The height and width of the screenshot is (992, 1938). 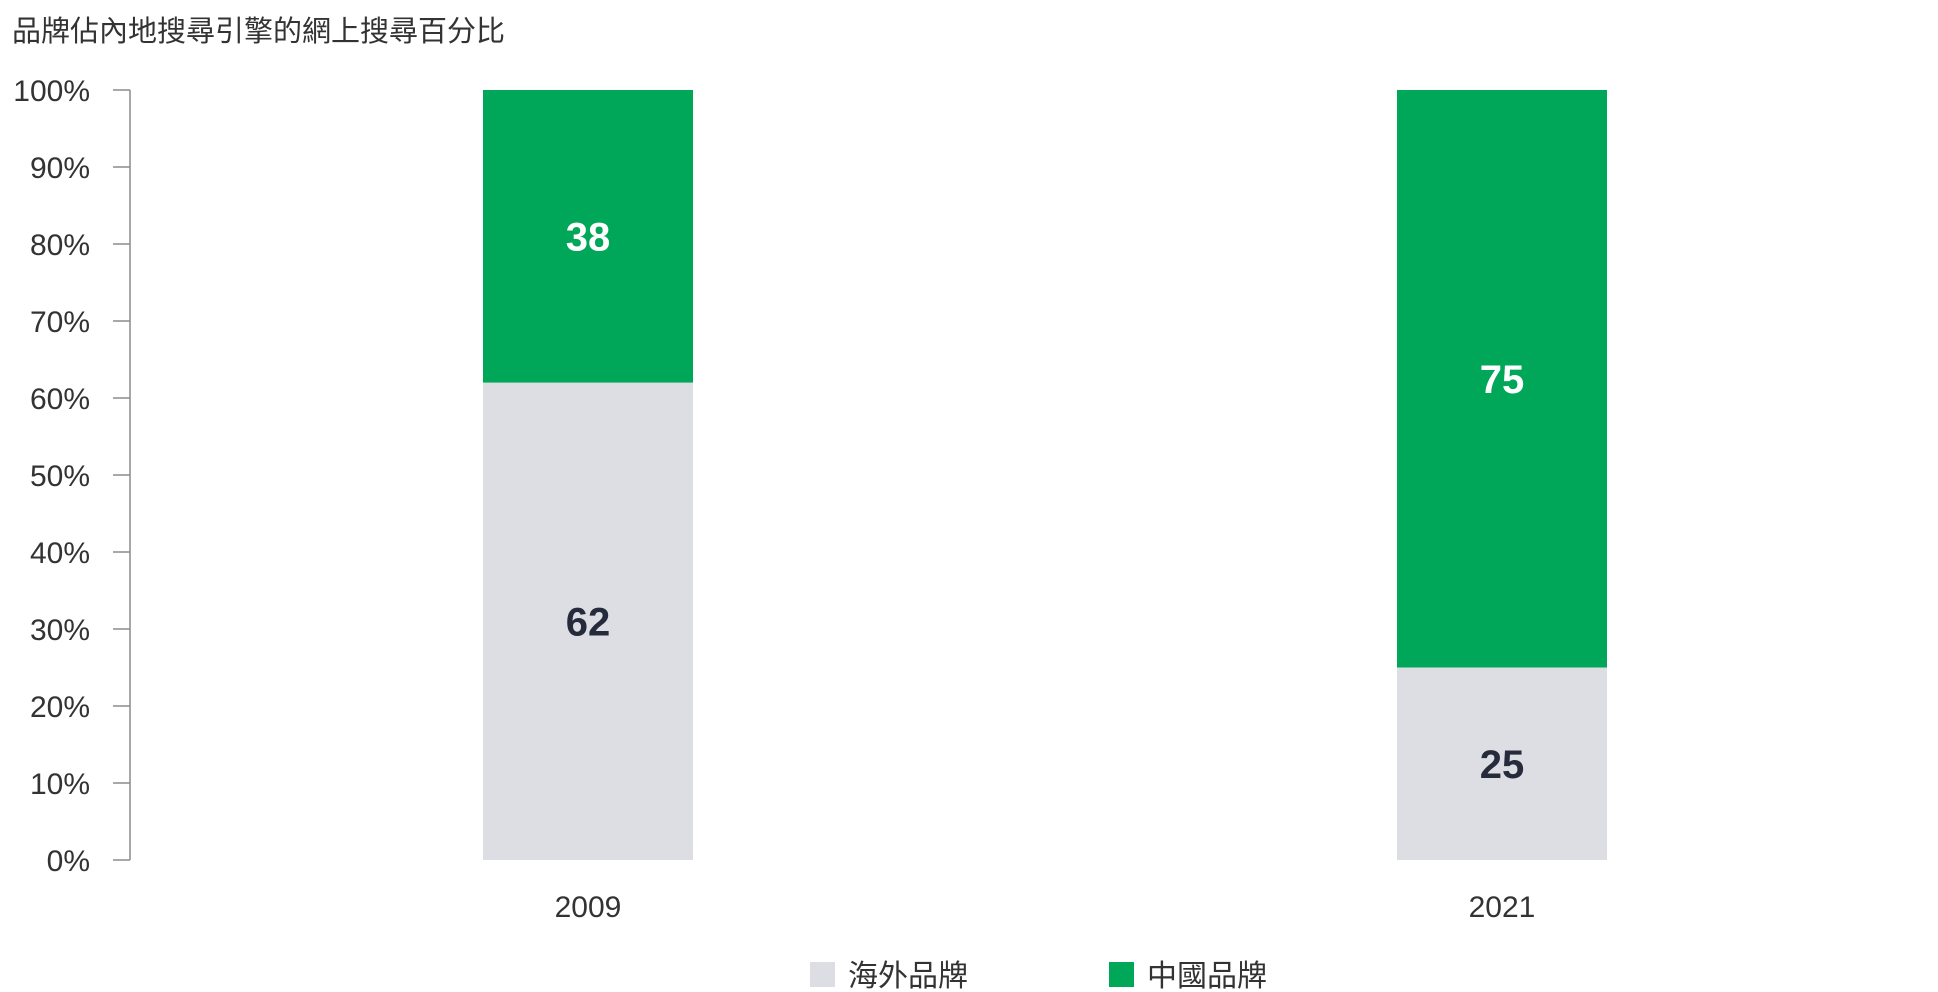 What do you see at coordinates (60, 322) in the screenshot?
I see `y-tick-label: 70%` at bounding box center [60, 322].